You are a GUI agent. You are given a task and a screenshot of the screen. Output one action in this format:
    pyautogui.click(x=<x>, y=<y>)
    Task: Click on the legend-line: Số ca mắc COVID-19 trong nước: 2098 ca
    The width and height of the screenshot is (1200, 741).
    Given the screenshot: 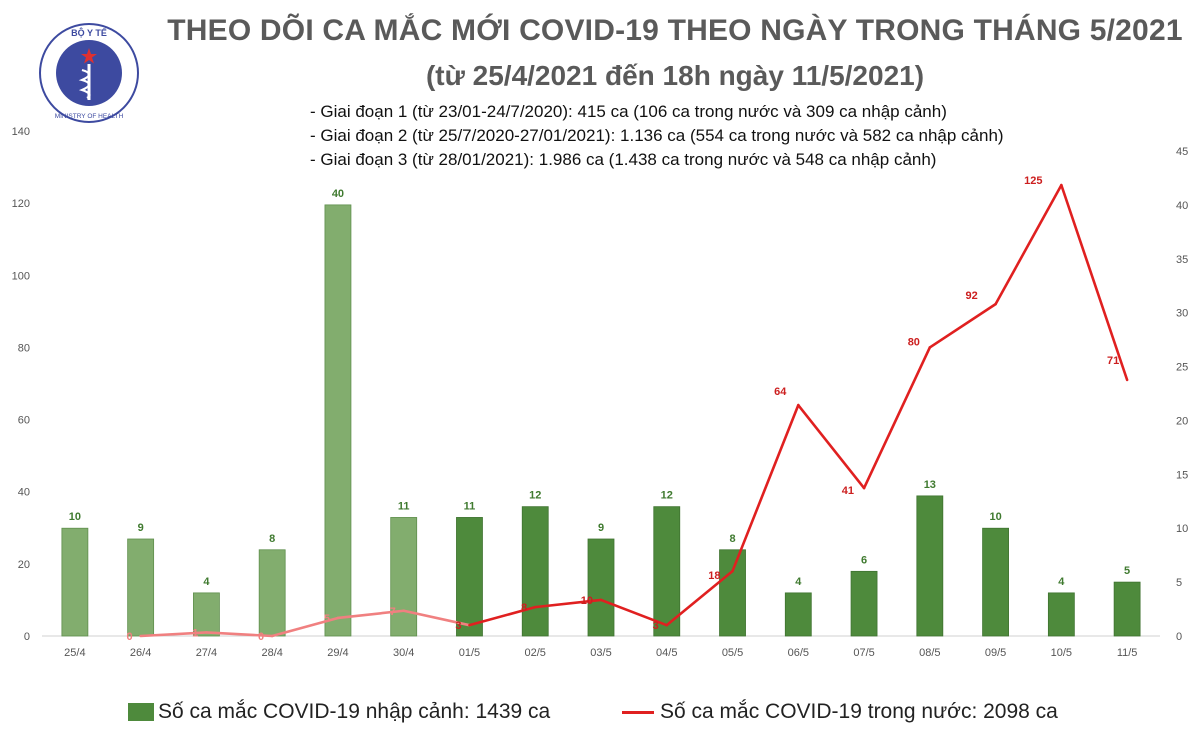 What is the action you would take?
    pyautogui.click(x=840, y=712)
    